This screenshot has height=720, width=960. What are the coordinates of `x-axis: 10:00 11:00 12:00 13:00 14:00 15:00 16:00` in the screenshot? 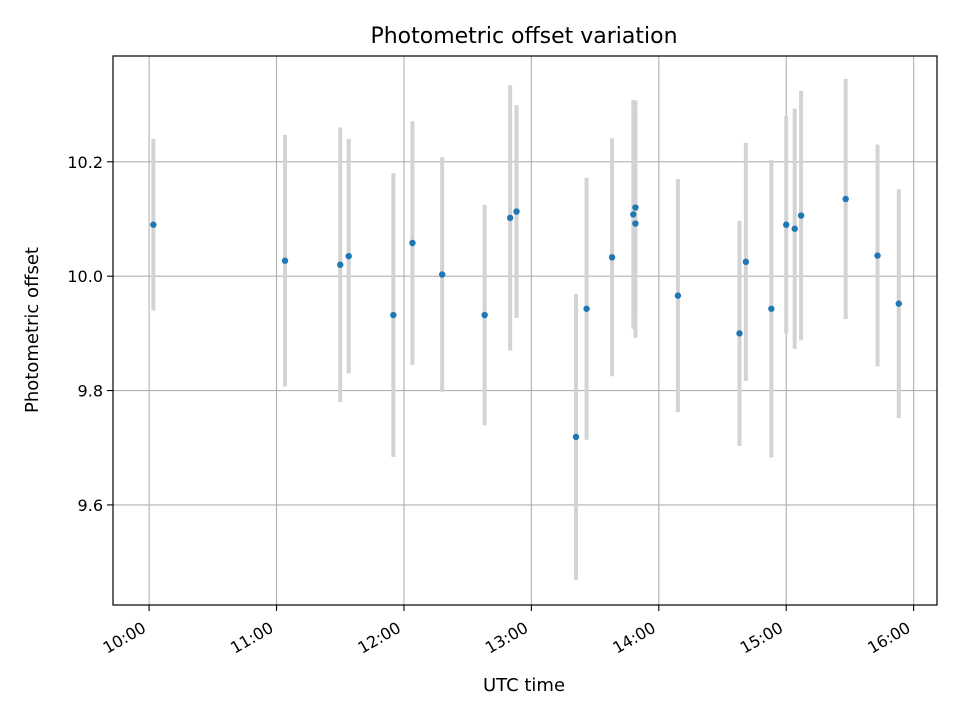 It's located at (507, 631).